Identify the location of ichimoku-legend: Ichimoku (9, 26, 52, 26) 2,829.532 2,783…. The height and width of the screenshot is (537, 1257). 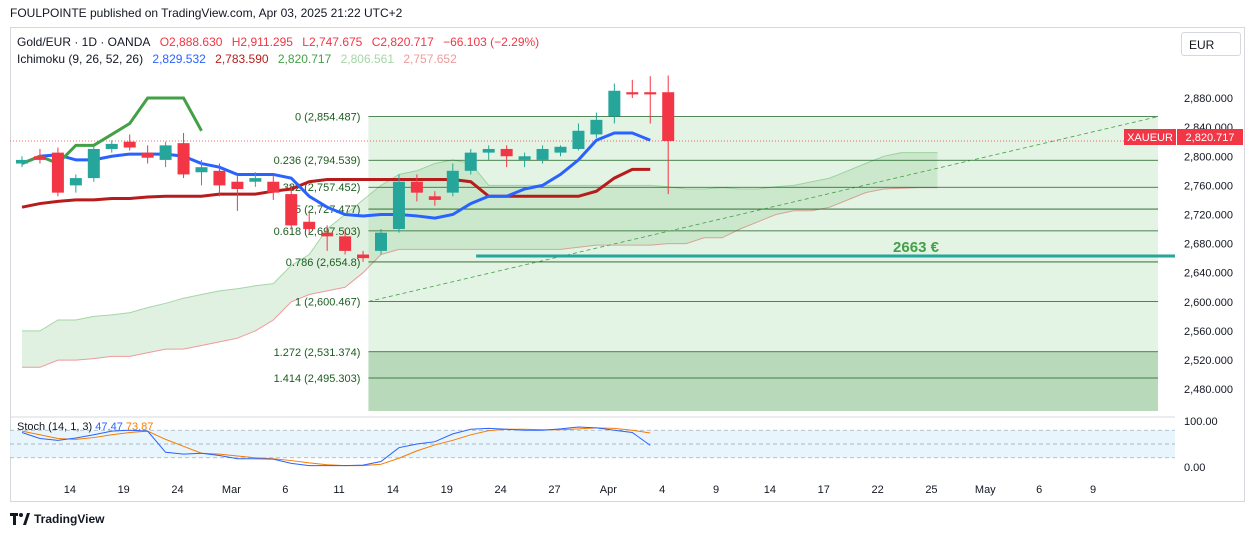
(240, 59).